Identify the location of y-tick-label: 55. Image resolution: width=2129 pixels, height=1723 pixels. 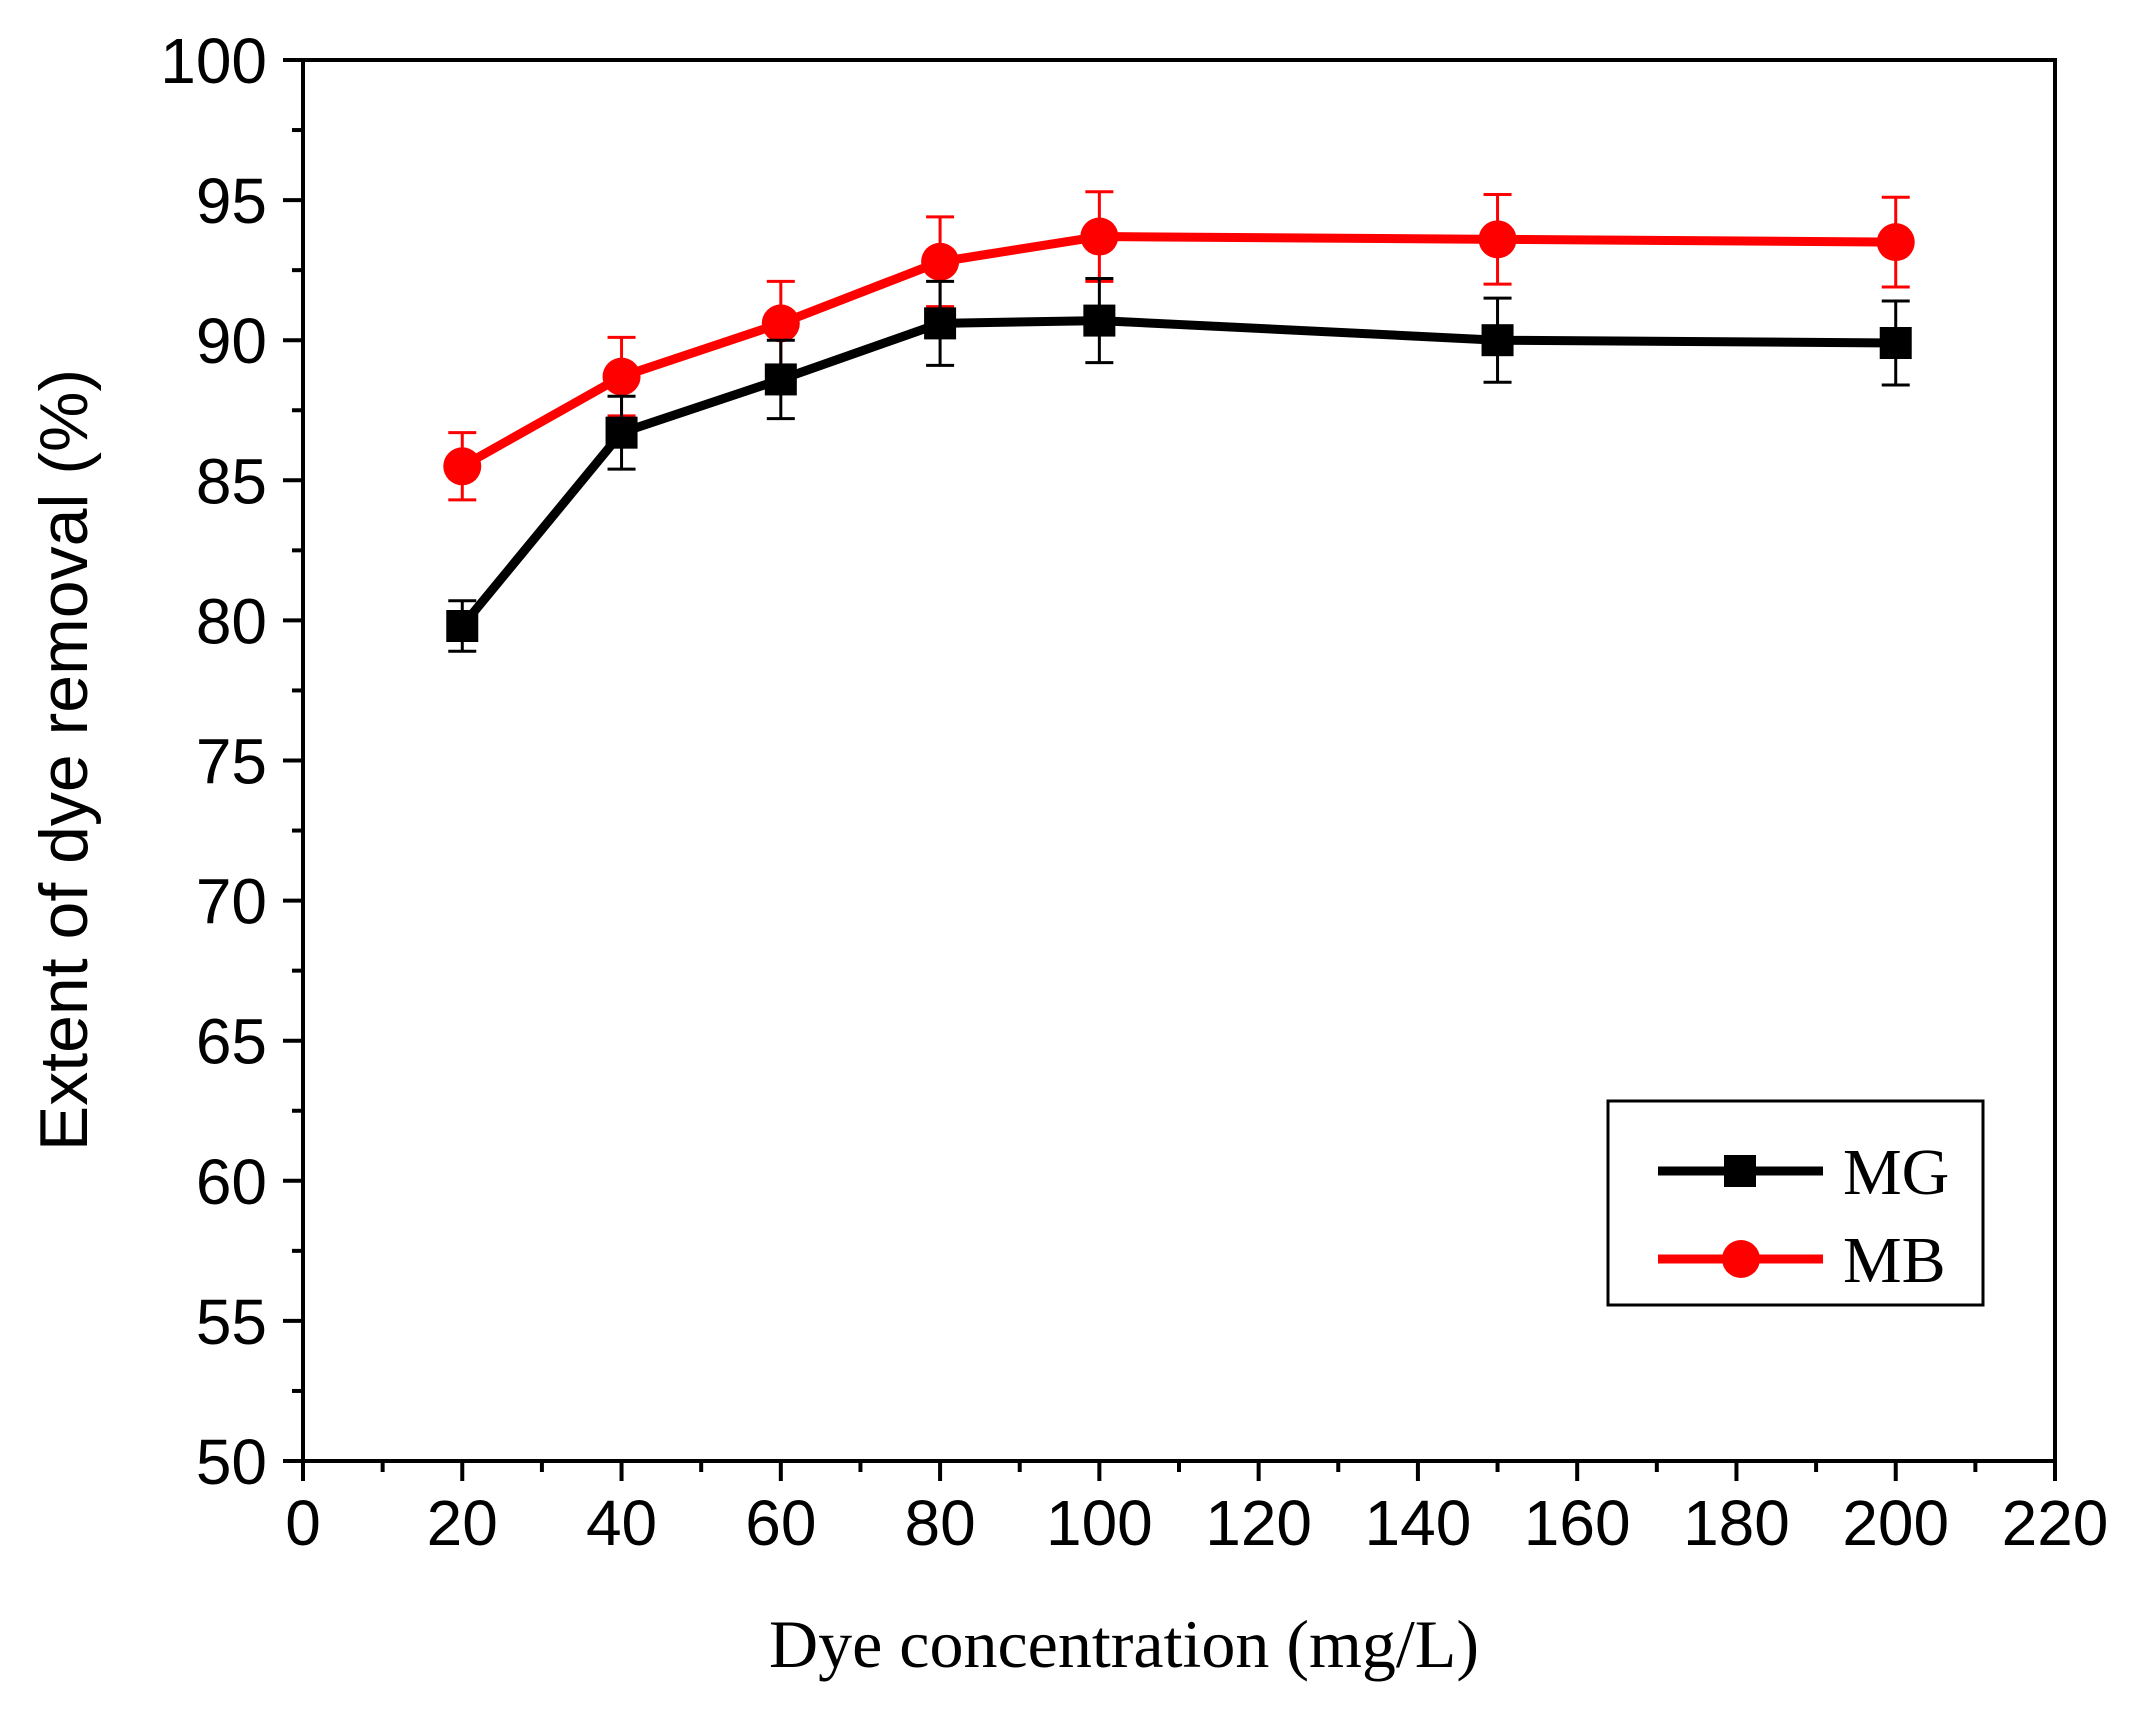
(231, 1322).